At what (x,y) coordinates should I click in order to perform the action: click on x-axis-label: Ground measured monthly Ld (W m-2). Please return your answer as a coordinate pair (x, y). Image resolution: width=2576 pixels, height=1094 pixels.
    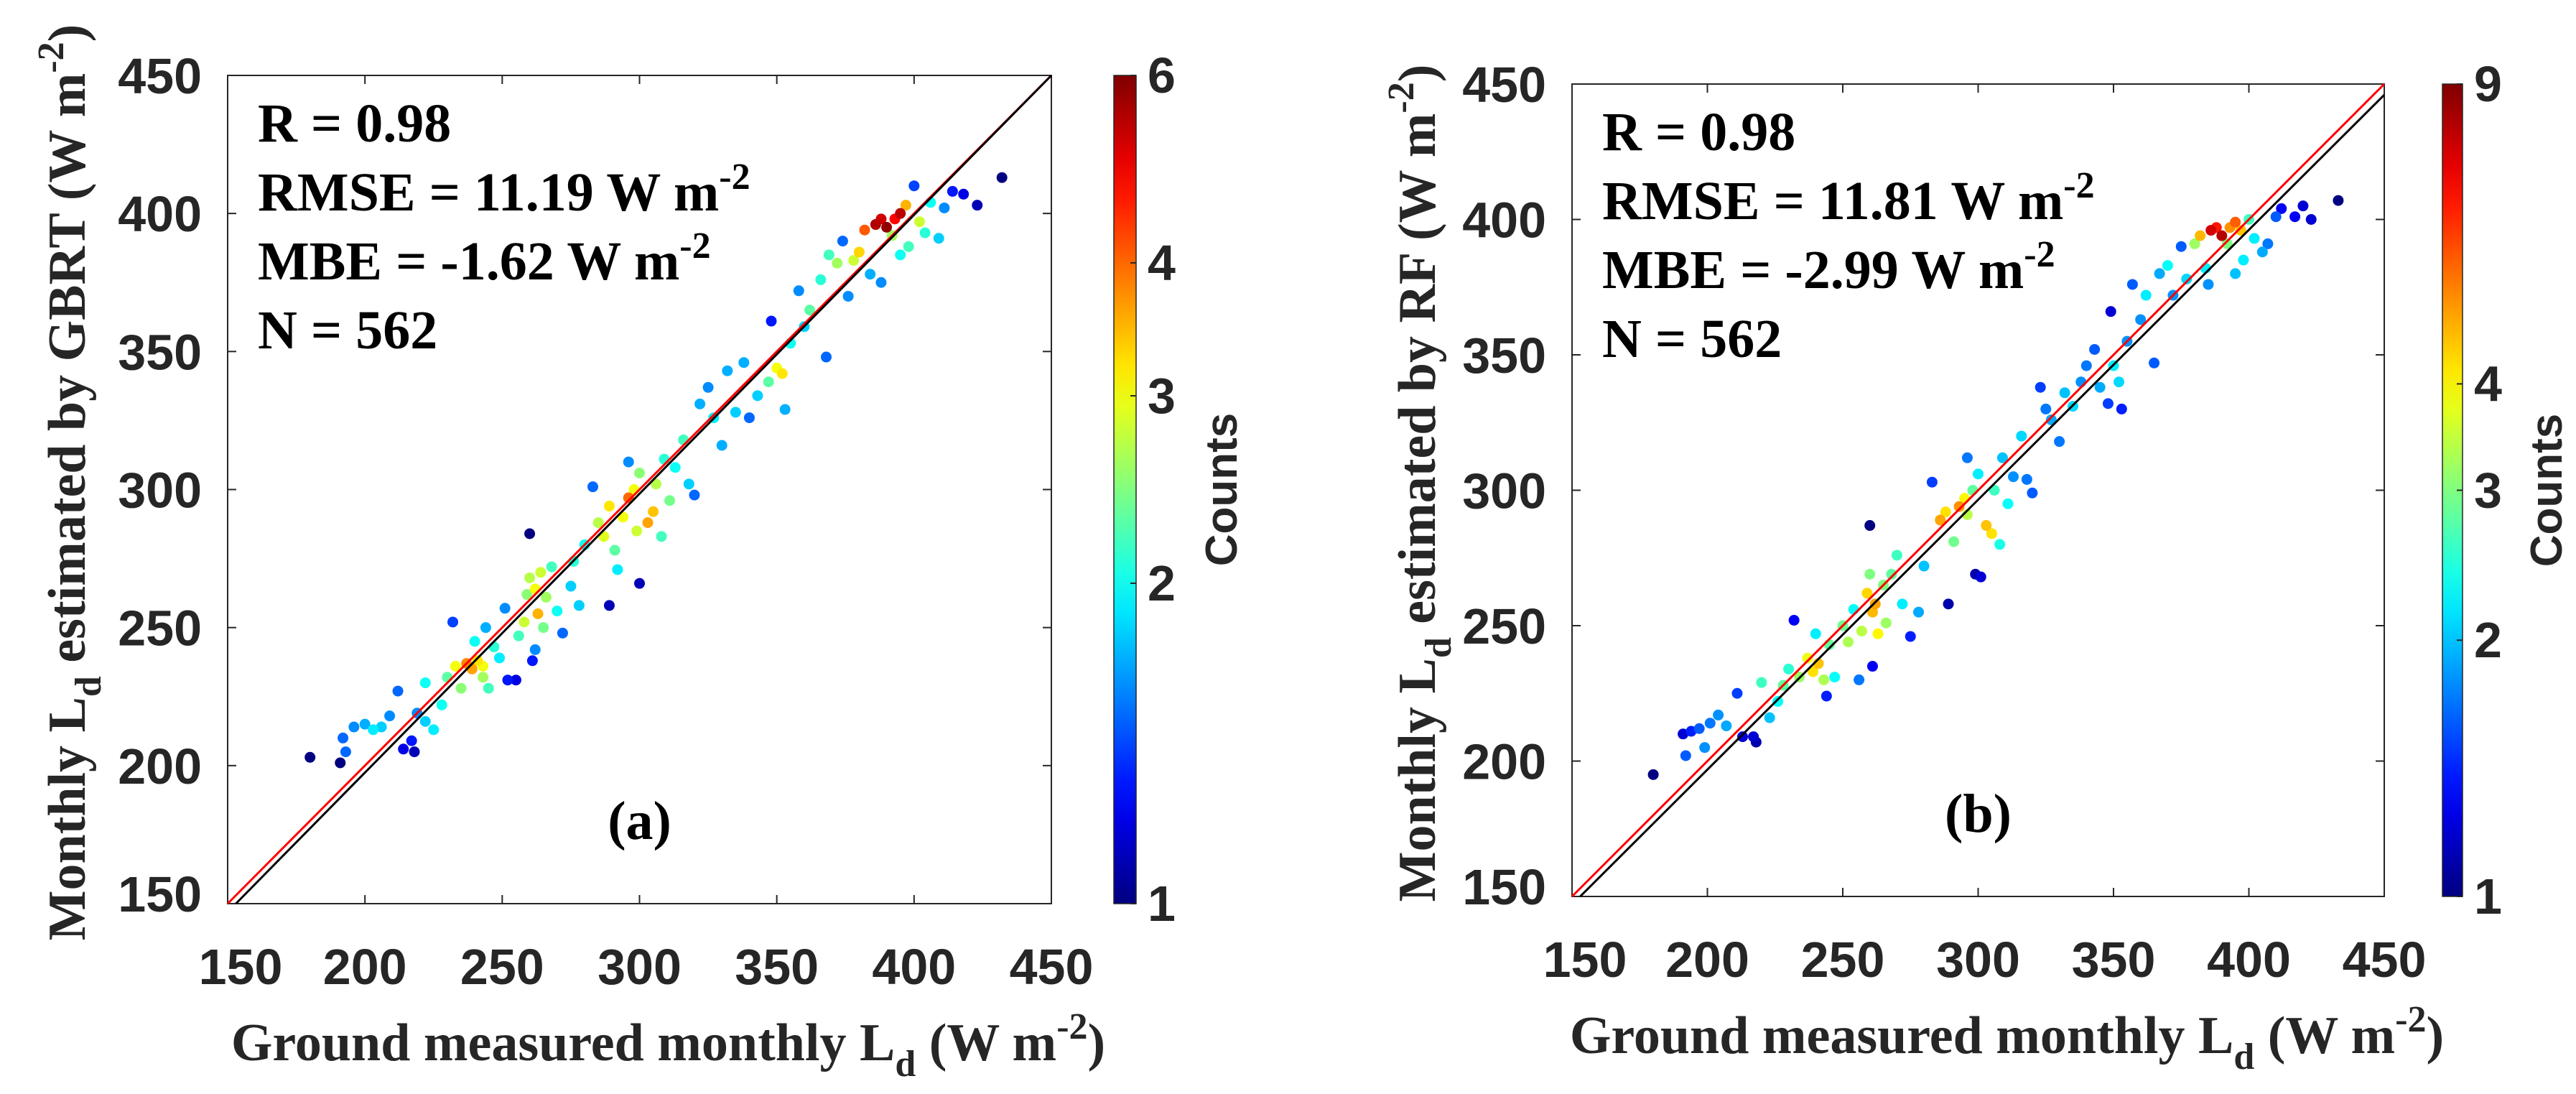
    Looking at the image, I should click on (2007, 1038).